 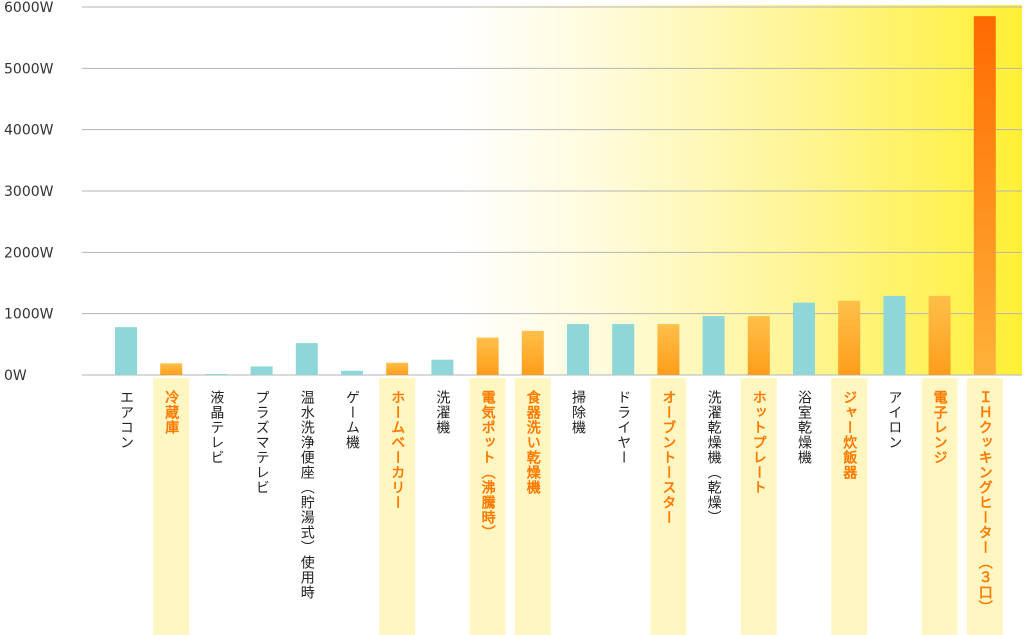 What do you see at coordinates (216, 427) in the screenshot?
I see `category-label: 液晶テレビ` at bounding box center [216, 427].